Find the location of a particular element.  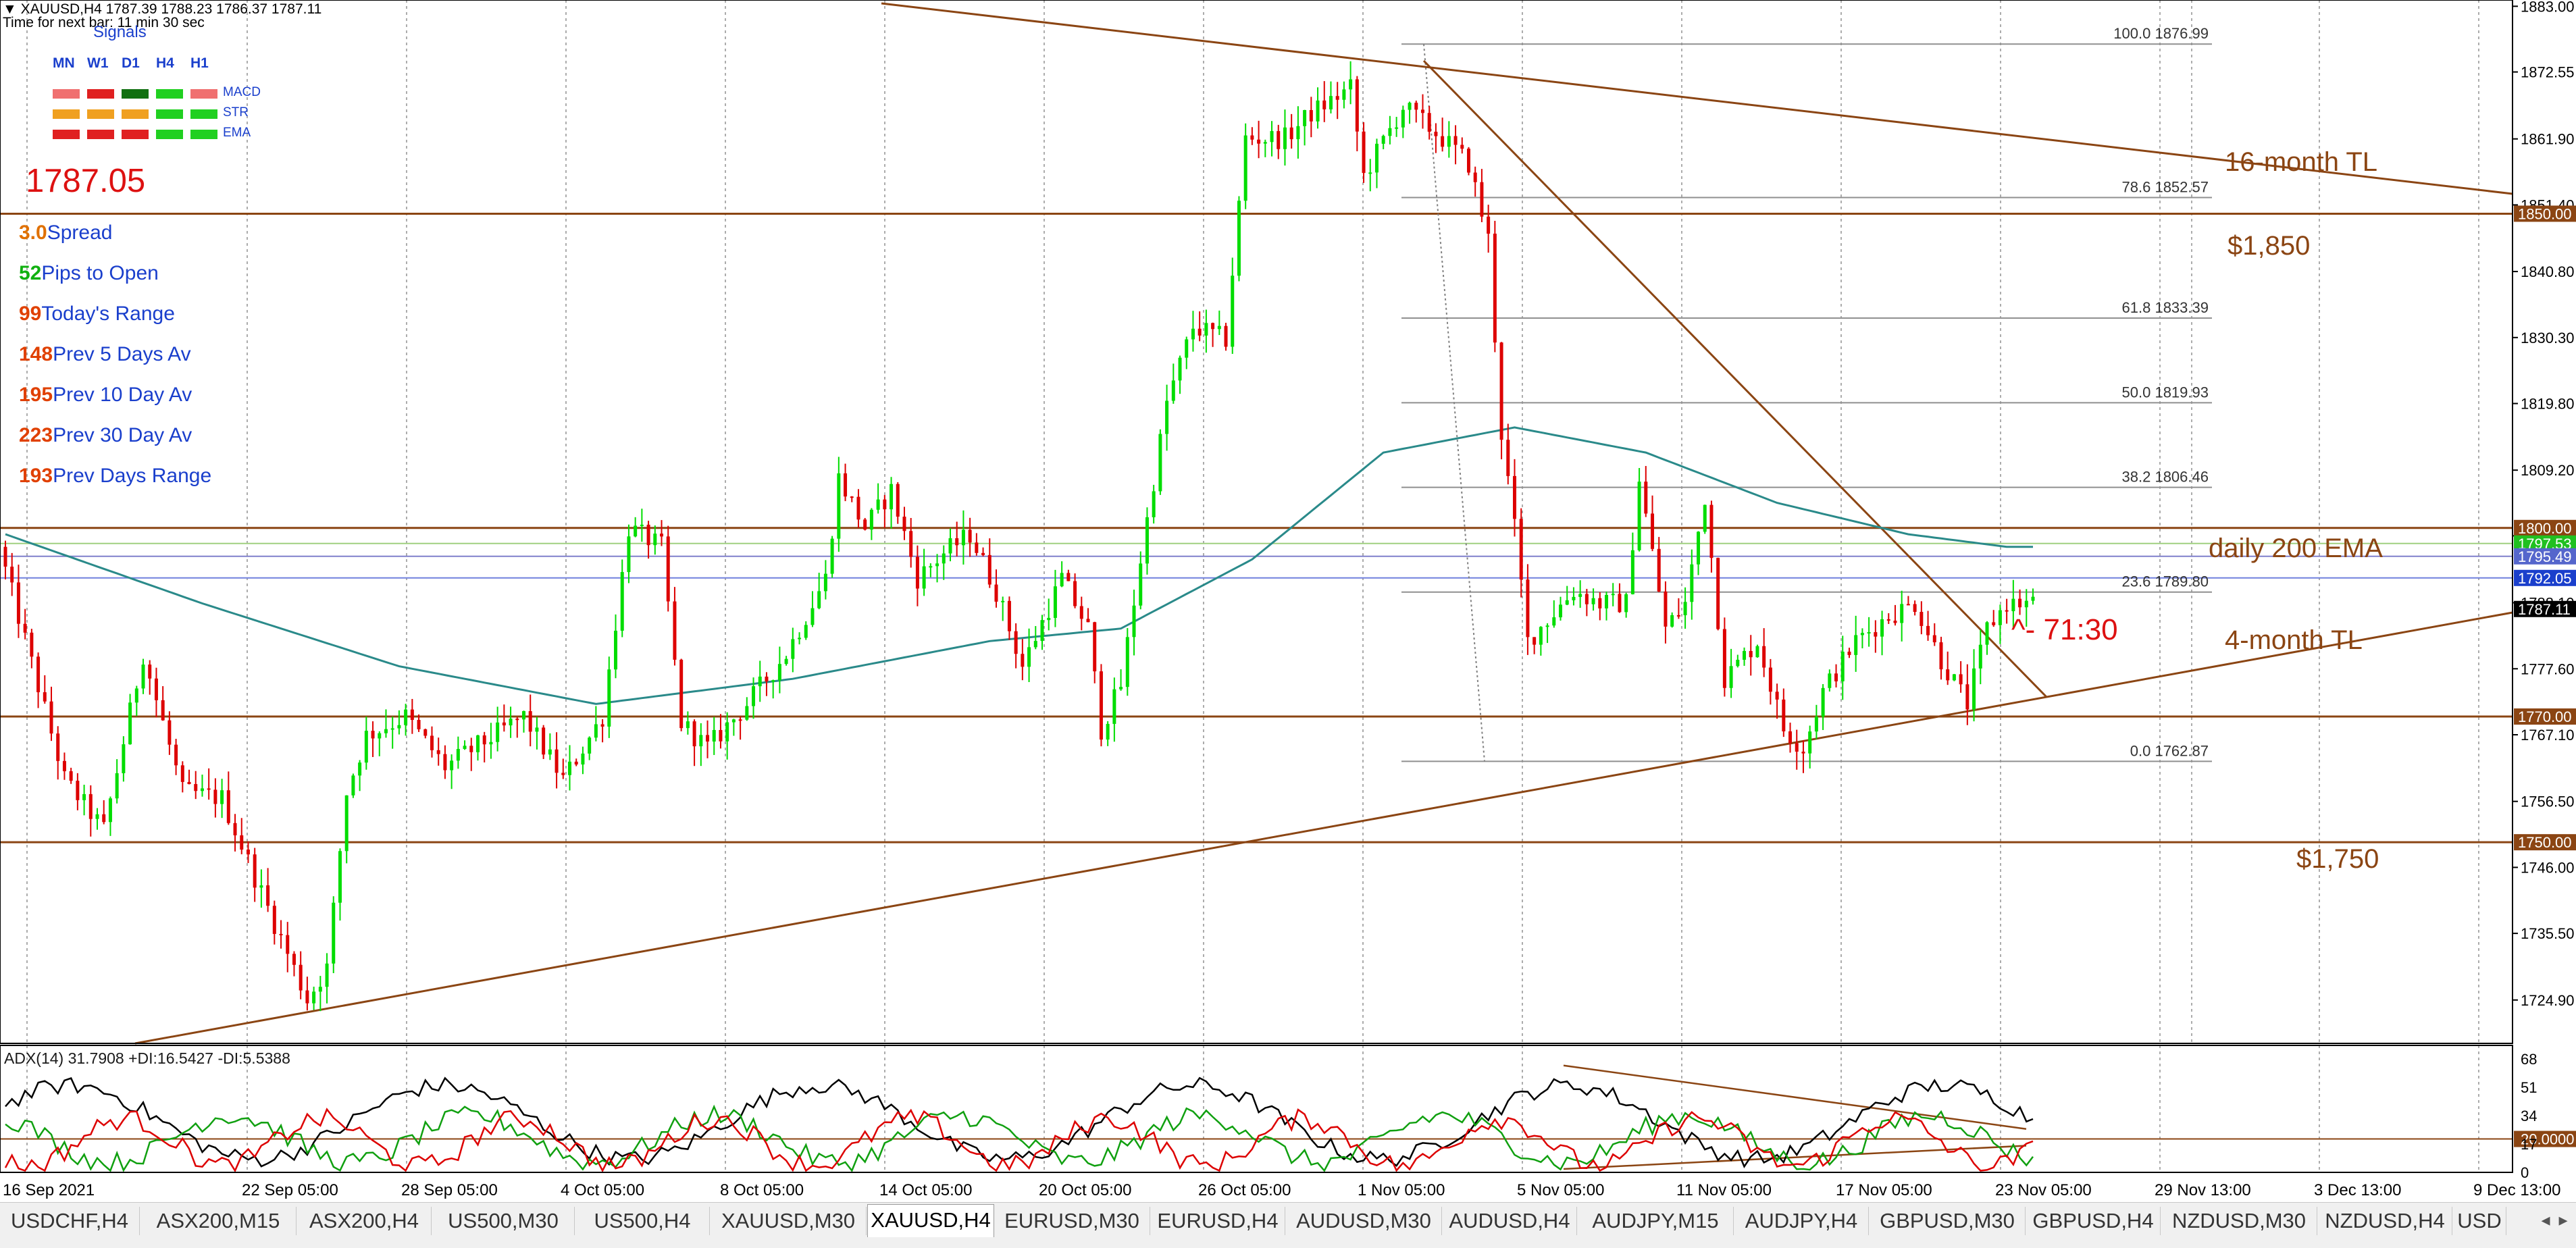

plus-di-line is located at coordinates (1020, 1138).